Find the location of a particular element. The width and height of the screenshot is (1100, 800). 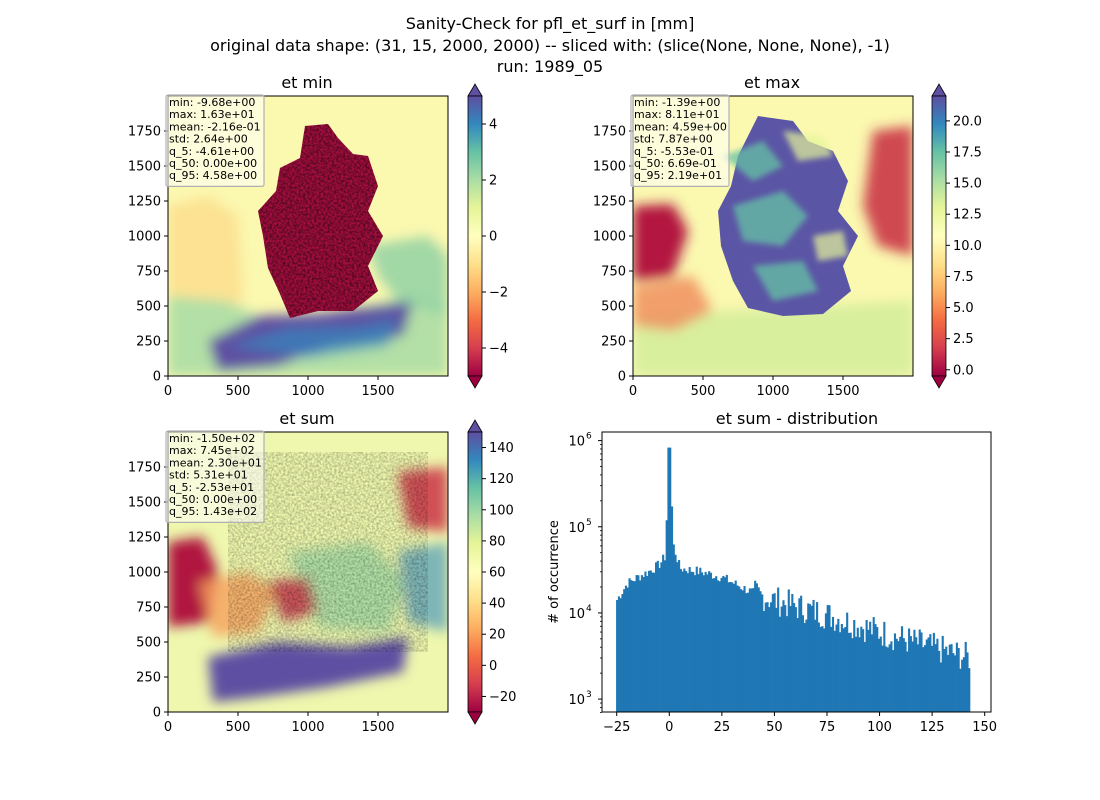

stats-line: std: 2.64e+00 is located at coordinates (208, 139).